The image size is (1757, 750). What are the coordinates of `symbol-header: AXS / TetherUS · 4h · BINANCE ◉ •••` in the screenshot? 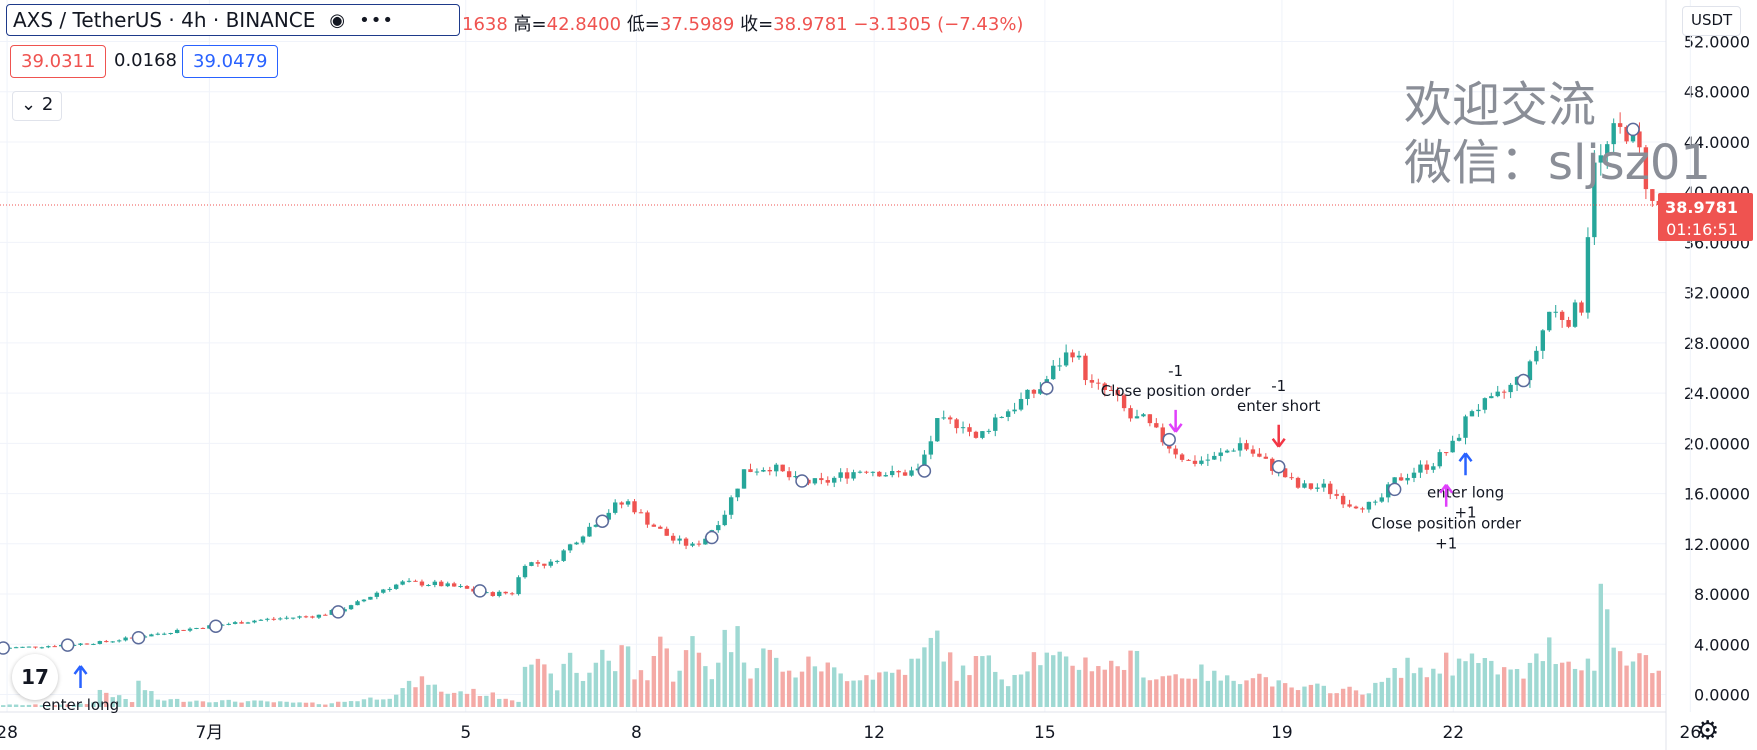 It's located at (233, 20).